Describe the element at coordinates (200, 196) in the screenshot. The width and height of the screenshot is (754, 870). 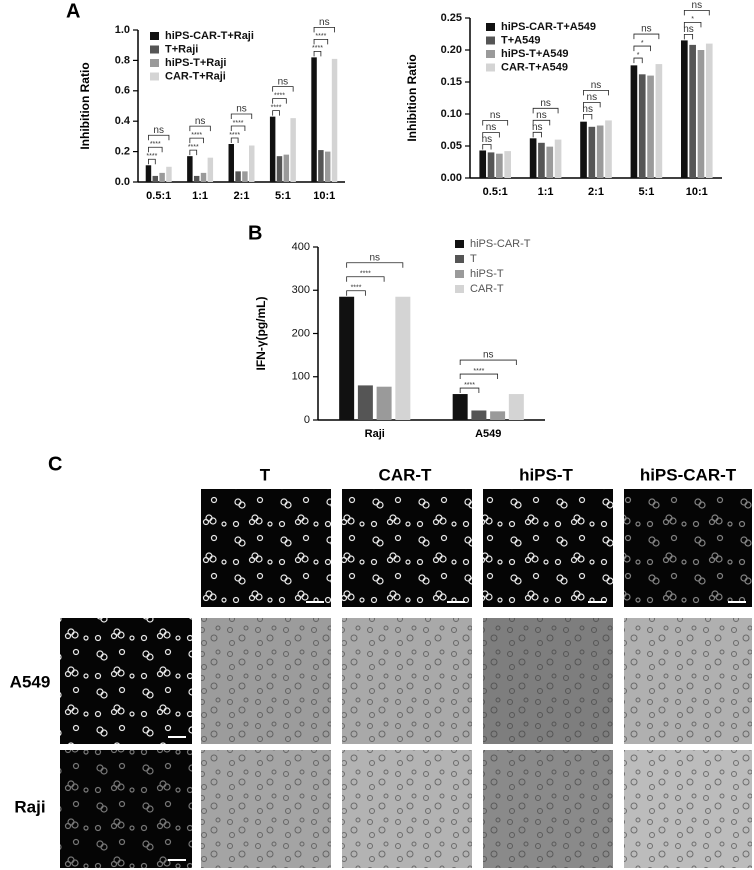
I see `x-tick-label: 1:1` at that location.